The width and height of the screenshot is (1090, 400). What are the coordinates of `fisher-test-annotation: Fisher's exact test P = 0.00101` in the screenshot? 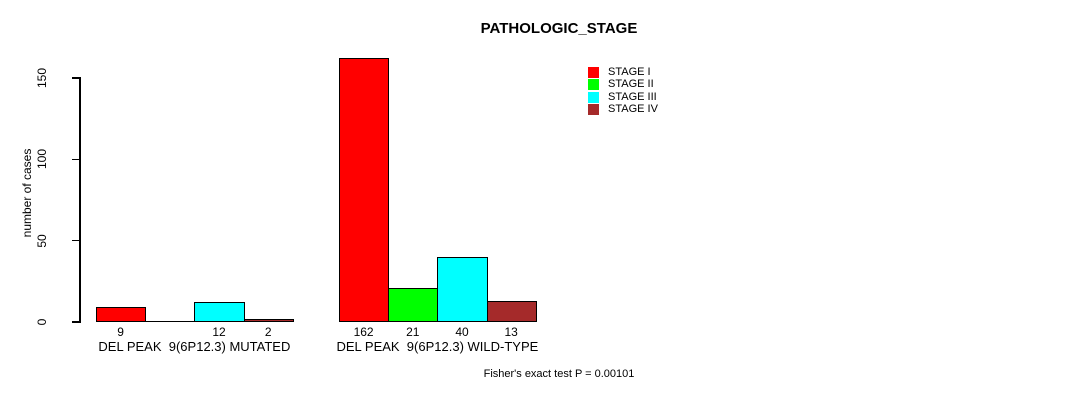 It's located at (559, 374).